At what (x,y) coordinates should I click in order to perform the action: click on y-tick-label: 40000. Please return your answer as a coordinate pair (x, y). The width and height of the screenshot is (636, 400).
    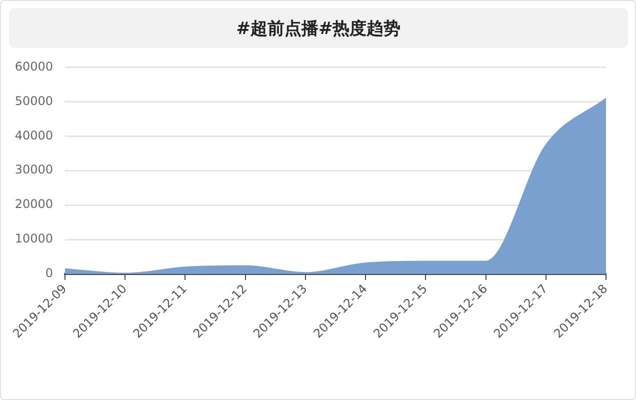
    Looking at the image, I should click on (33, 135).